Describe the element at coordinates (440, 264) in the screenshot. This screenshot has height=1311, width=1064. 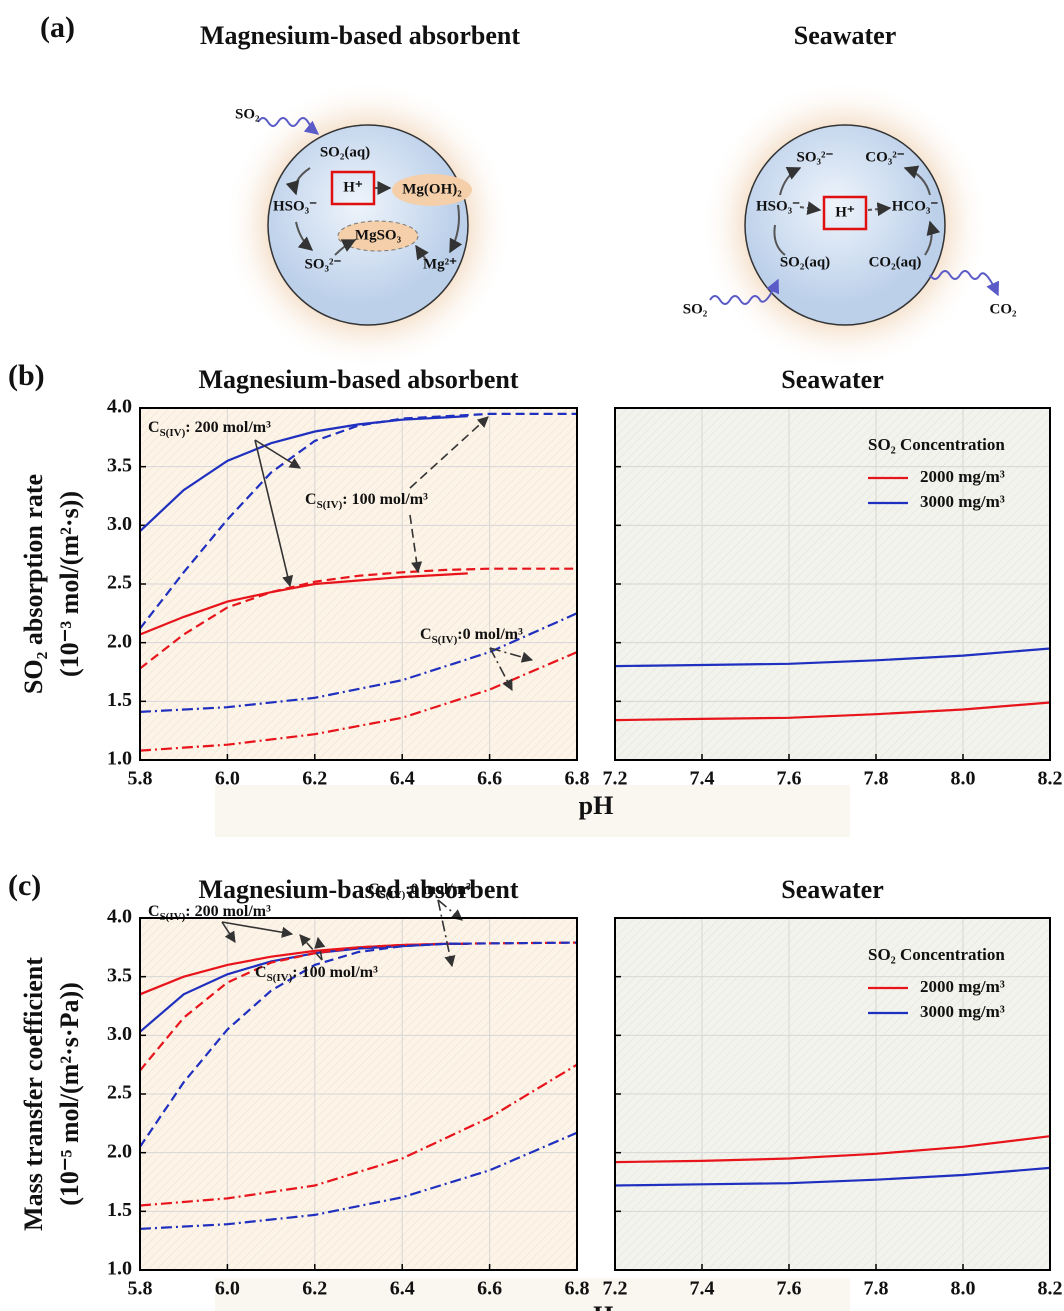
I see `species: Mg²⁺` at that location.